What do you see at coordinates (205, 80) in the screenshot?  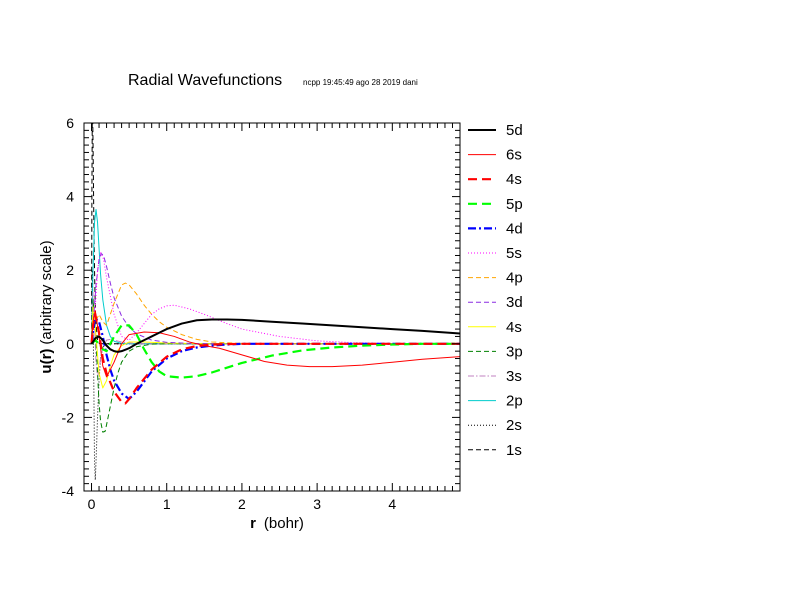 I see `chart-title: Radial Wavefunctions` at bounding box center [205, 80].